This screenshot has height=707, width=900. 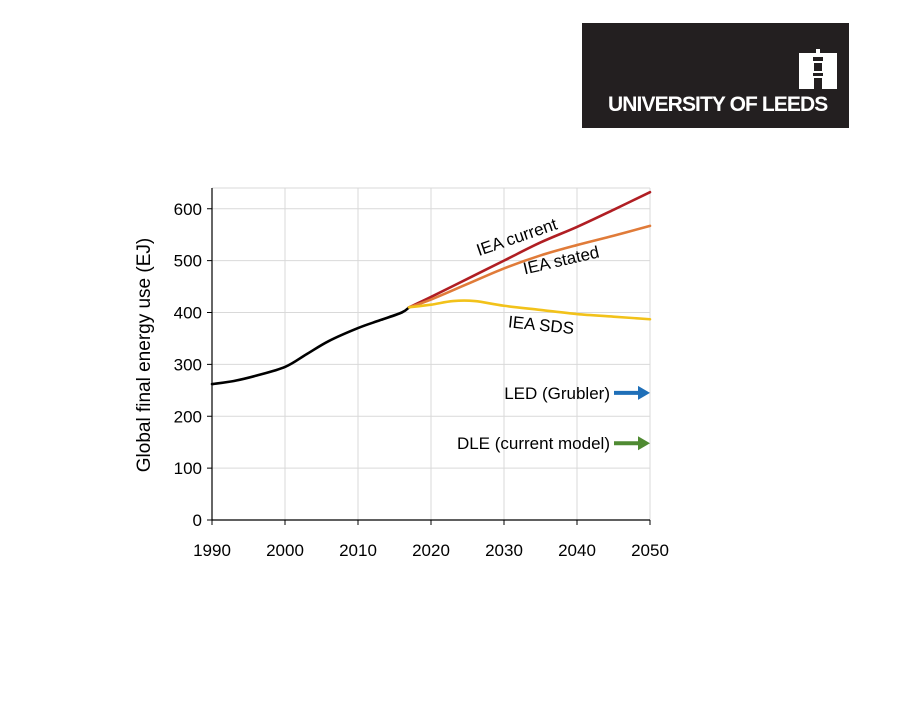 What do you see at coordinates (358, 550) in the screenshot?
I see `x-tick-label: 2010` at bounding box center [358, 550].